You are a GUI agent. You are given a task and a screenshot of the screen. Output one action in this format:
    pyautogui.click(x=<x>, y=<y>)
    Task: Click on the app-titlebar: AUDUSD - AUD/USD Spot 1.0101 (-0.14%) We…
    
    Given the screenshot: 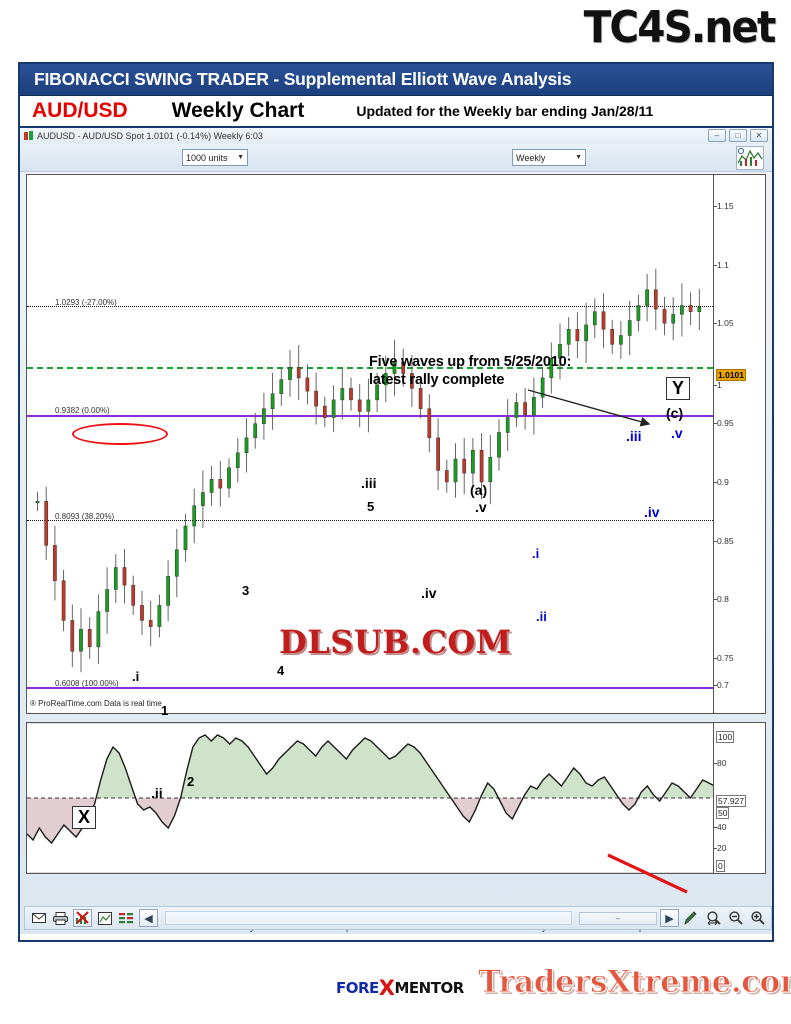 What is the action you would take?
    pyautogui.click(x=396, y=136)
    